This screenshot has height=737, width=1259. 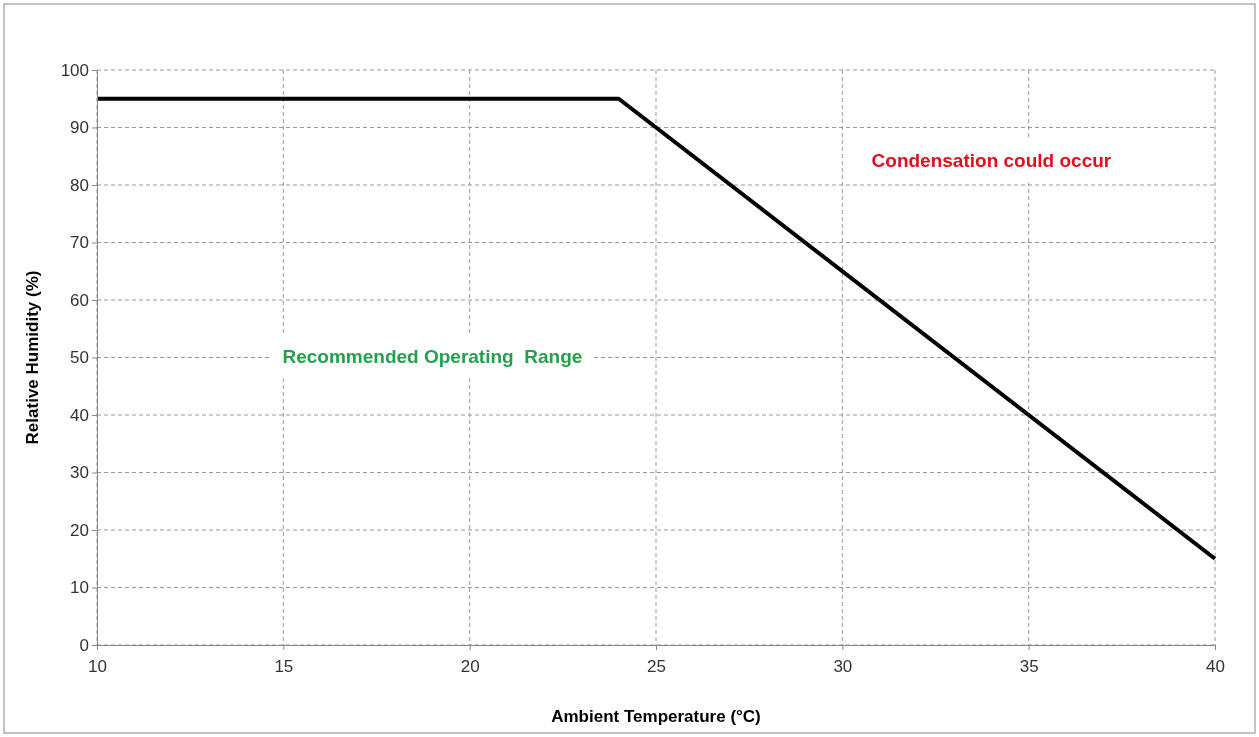 I want to click on x-tick-label: 15, so click(x=284, y=666).